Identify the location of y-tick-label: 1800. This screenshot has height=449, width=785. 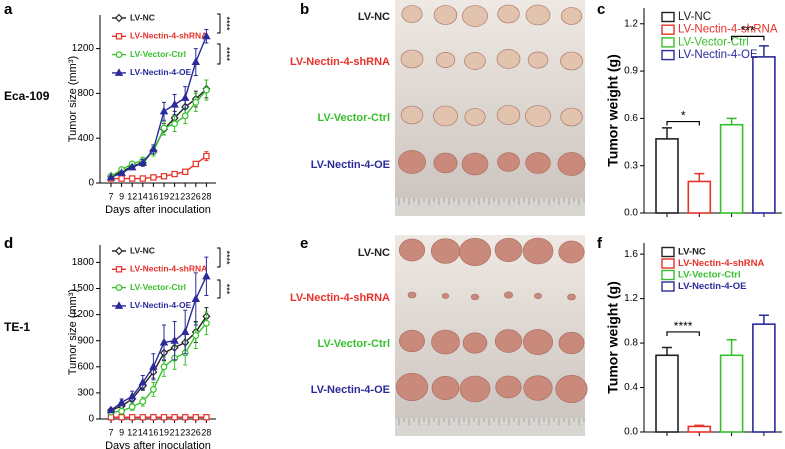
(83, 262).